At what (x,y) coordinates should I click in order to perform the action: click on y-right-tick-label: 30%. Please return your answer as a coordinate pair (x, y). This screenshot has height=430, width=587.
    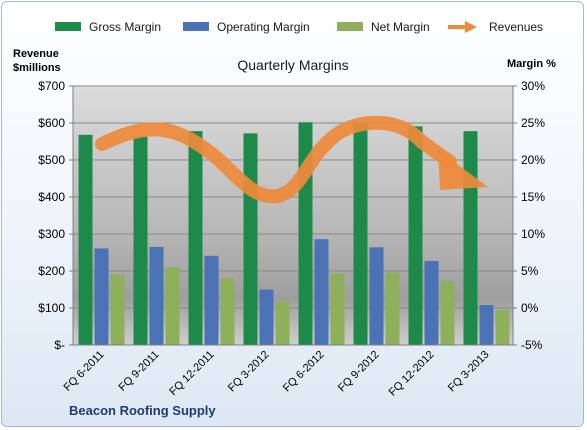
    Looking at the image, I should click on (533, 86).